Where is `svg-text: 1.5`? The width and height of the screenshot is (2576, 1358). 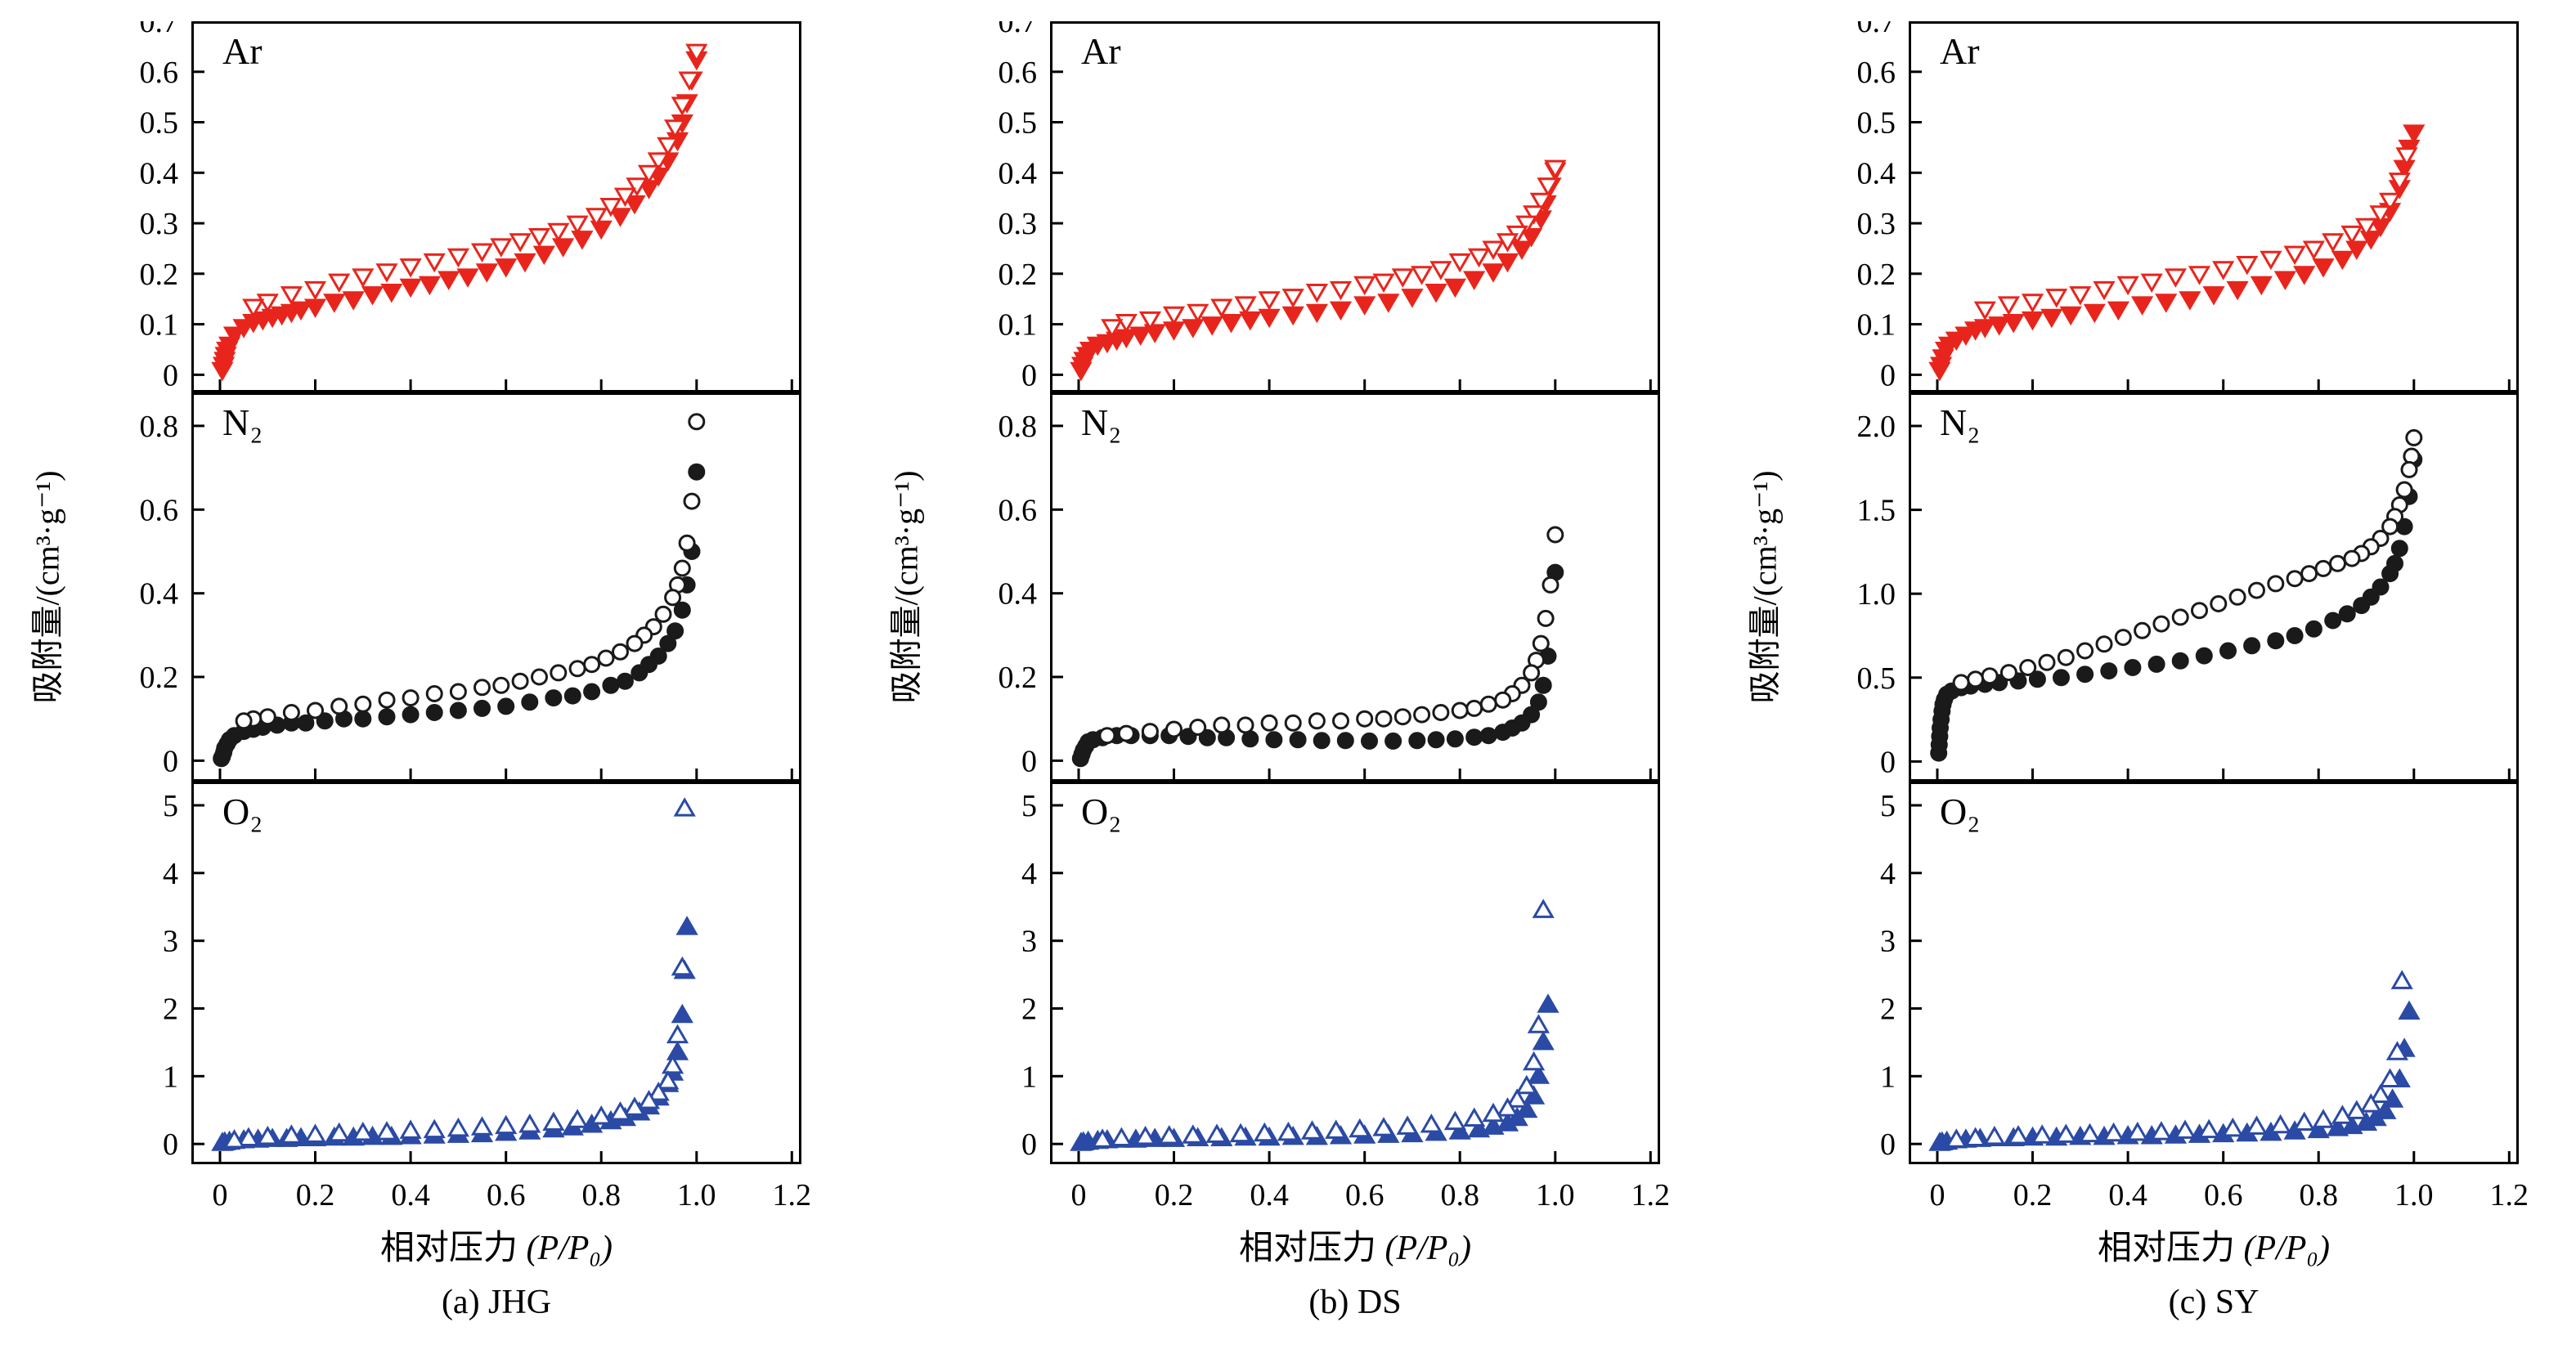 svg-text: 1.5 is located at coordinates (1876, 511).